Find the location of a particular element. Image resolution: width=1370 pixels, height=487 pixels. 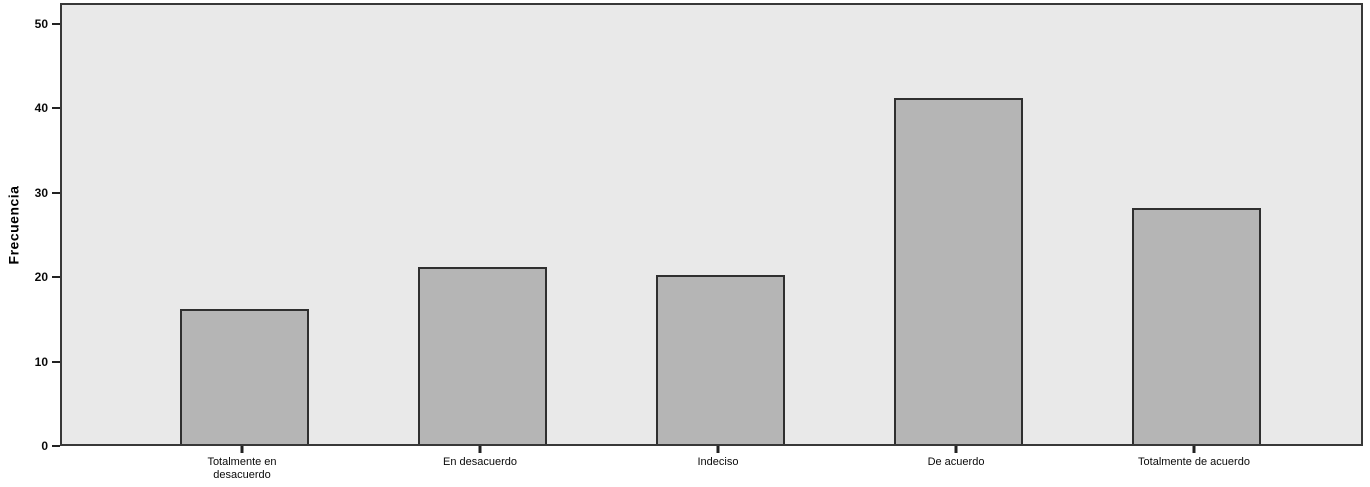

y-tick-label: 50 is located at coordinates (41, 24).